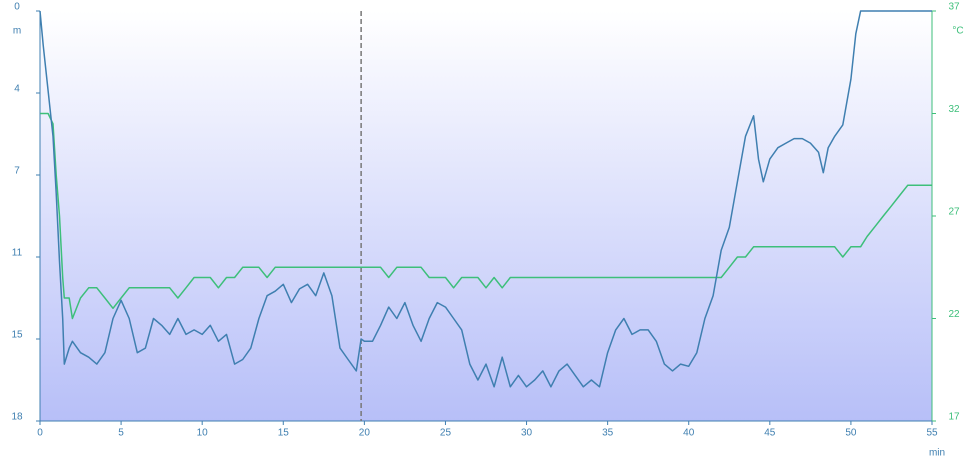 This screenshot has height=472, width=977. What do you see at coordinates (446, 433) in the screenshot?
I see `x-tick-label: 25` at bounding box center [446, 433].